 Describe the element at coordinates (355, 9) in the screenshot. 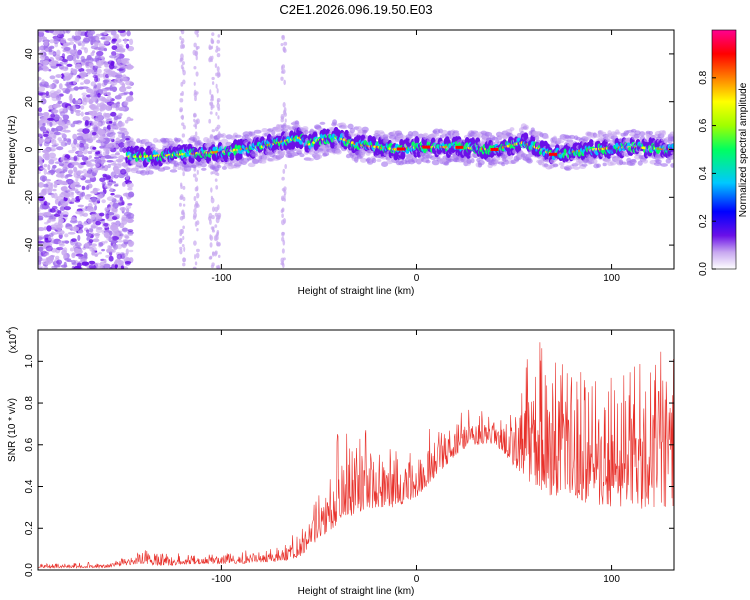

I see `chart-title: C2E1.2026.096.19.50.E03` at that location.